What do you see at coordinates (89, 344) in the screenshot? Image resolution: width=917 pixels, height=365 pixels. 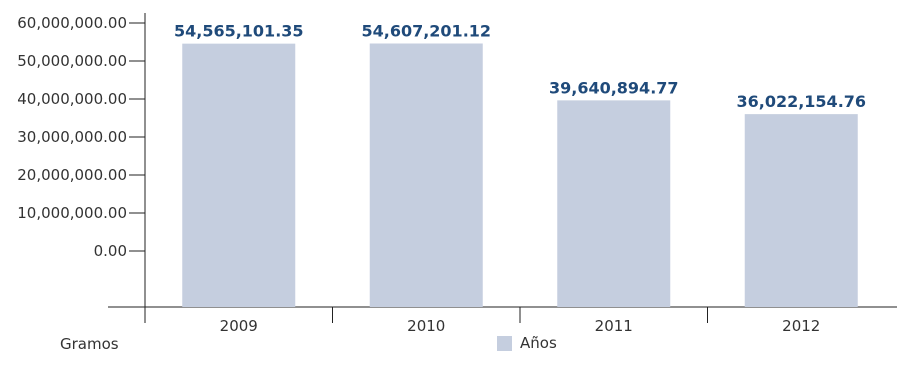 I see `y-axis-unit-label: Gramos` at bounding box center [89, 344].